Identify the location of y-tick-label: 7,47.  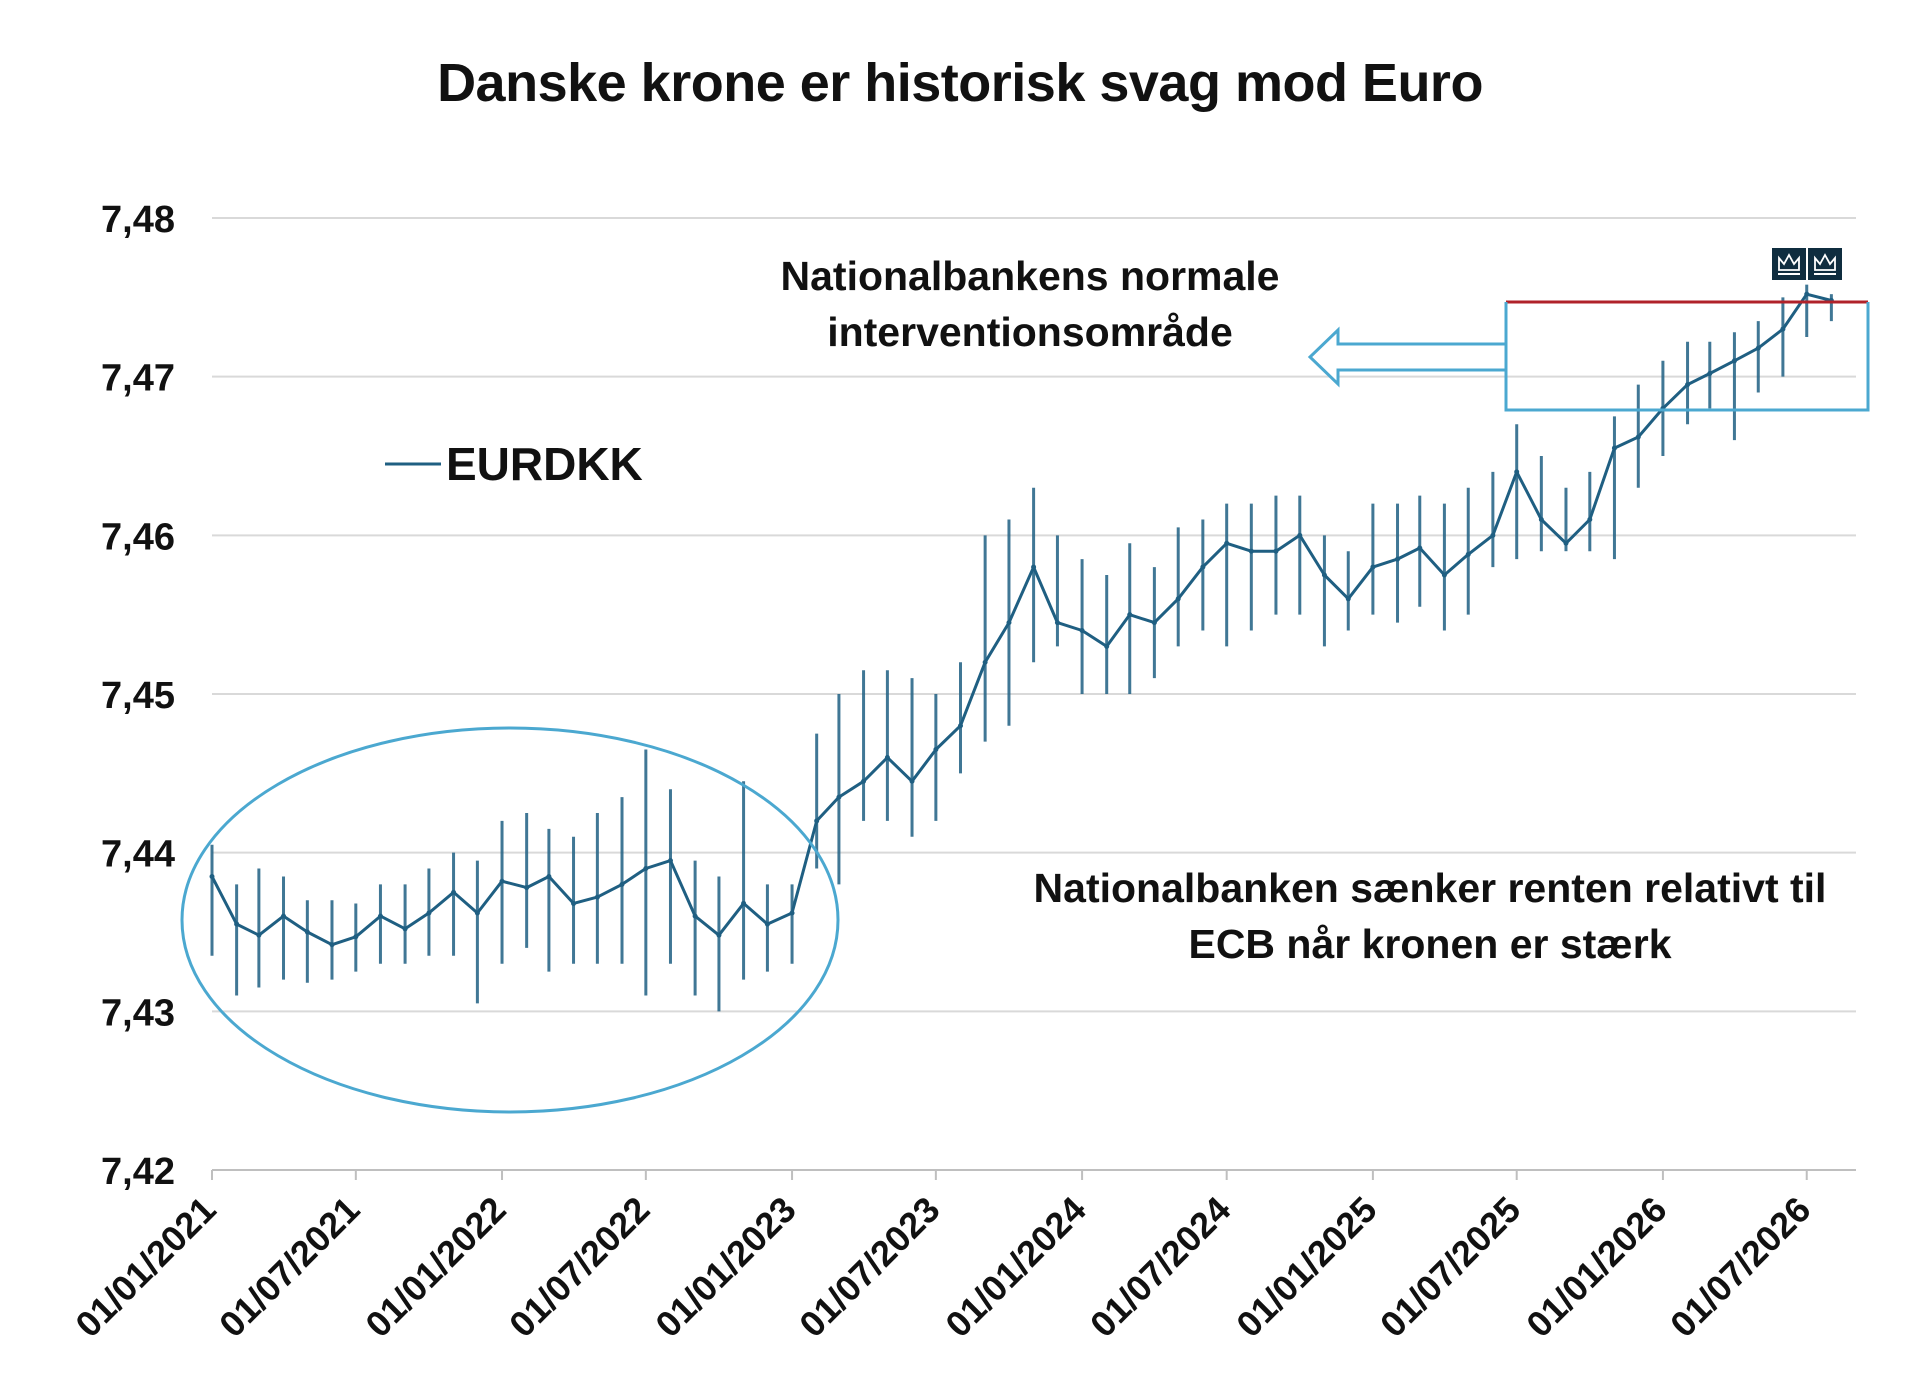
(138, 379).